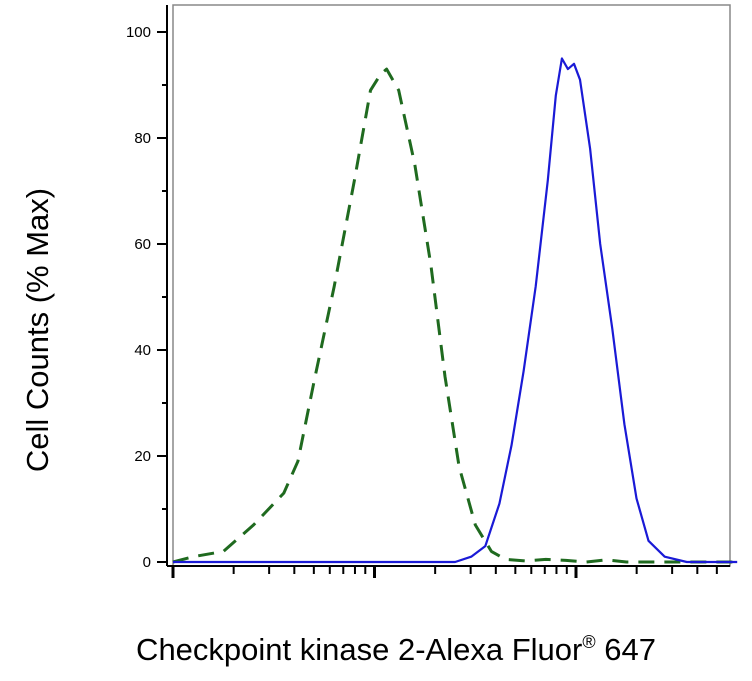  I want to click on y-tick-label: 40, so click(142, 350).